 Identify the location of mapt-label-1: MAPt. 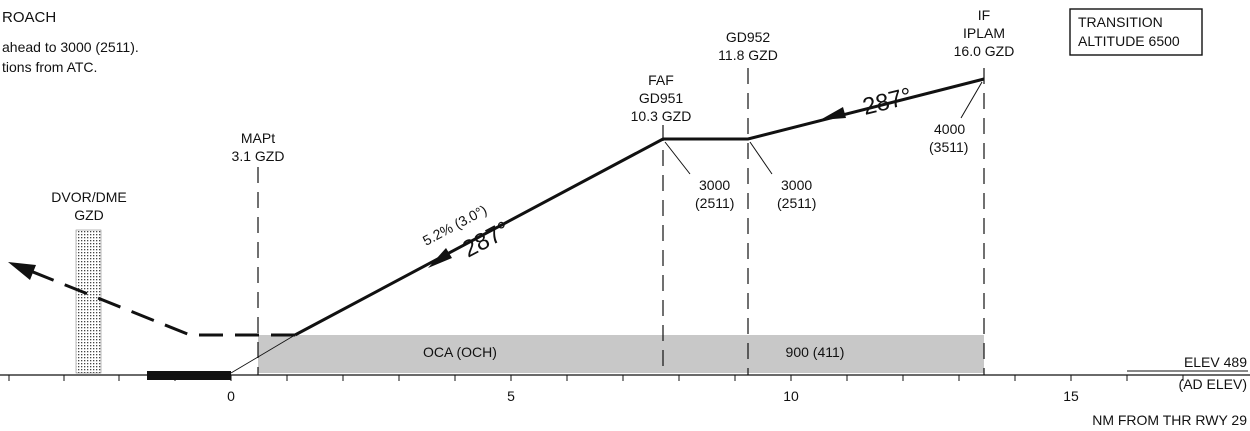
(258, 138).